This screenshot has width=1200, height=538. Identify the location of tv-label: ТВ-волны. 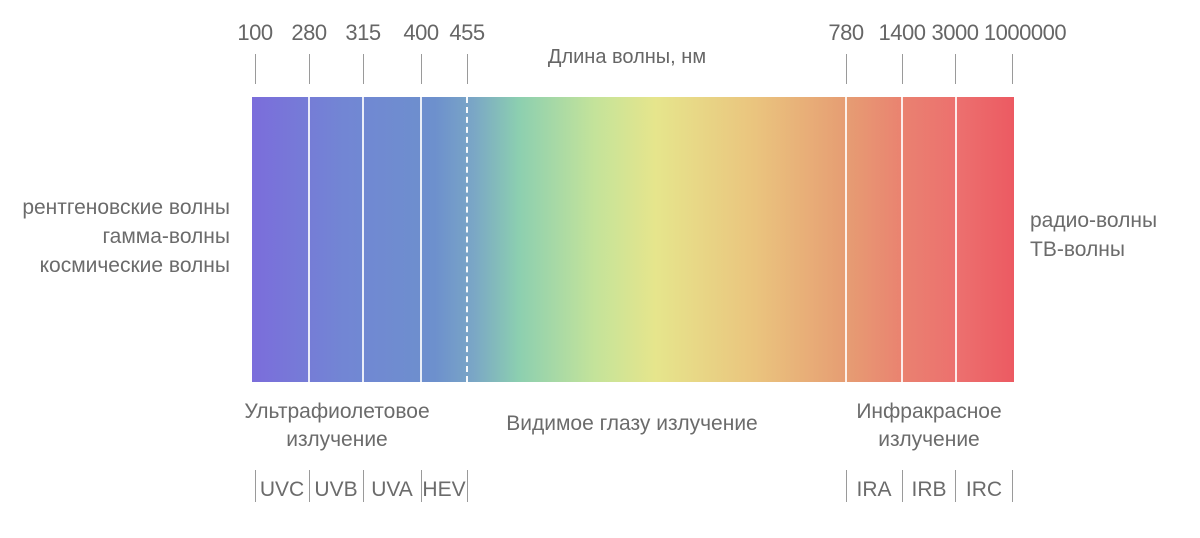
(1077, 249).